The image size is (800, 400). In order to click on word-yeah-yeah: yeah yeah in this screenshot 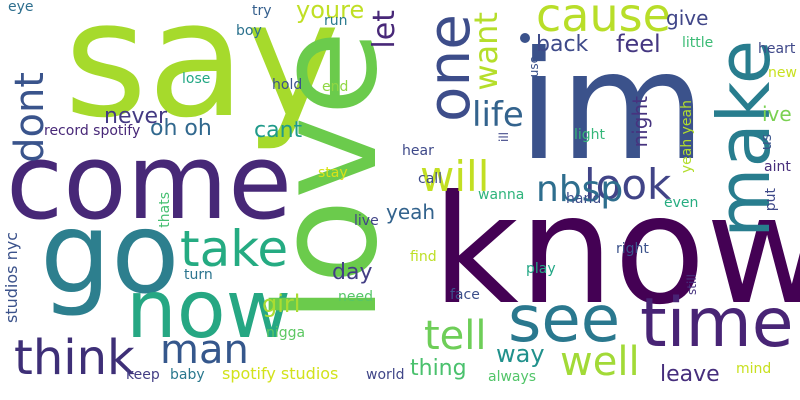, I will do `click(687, 137)`.